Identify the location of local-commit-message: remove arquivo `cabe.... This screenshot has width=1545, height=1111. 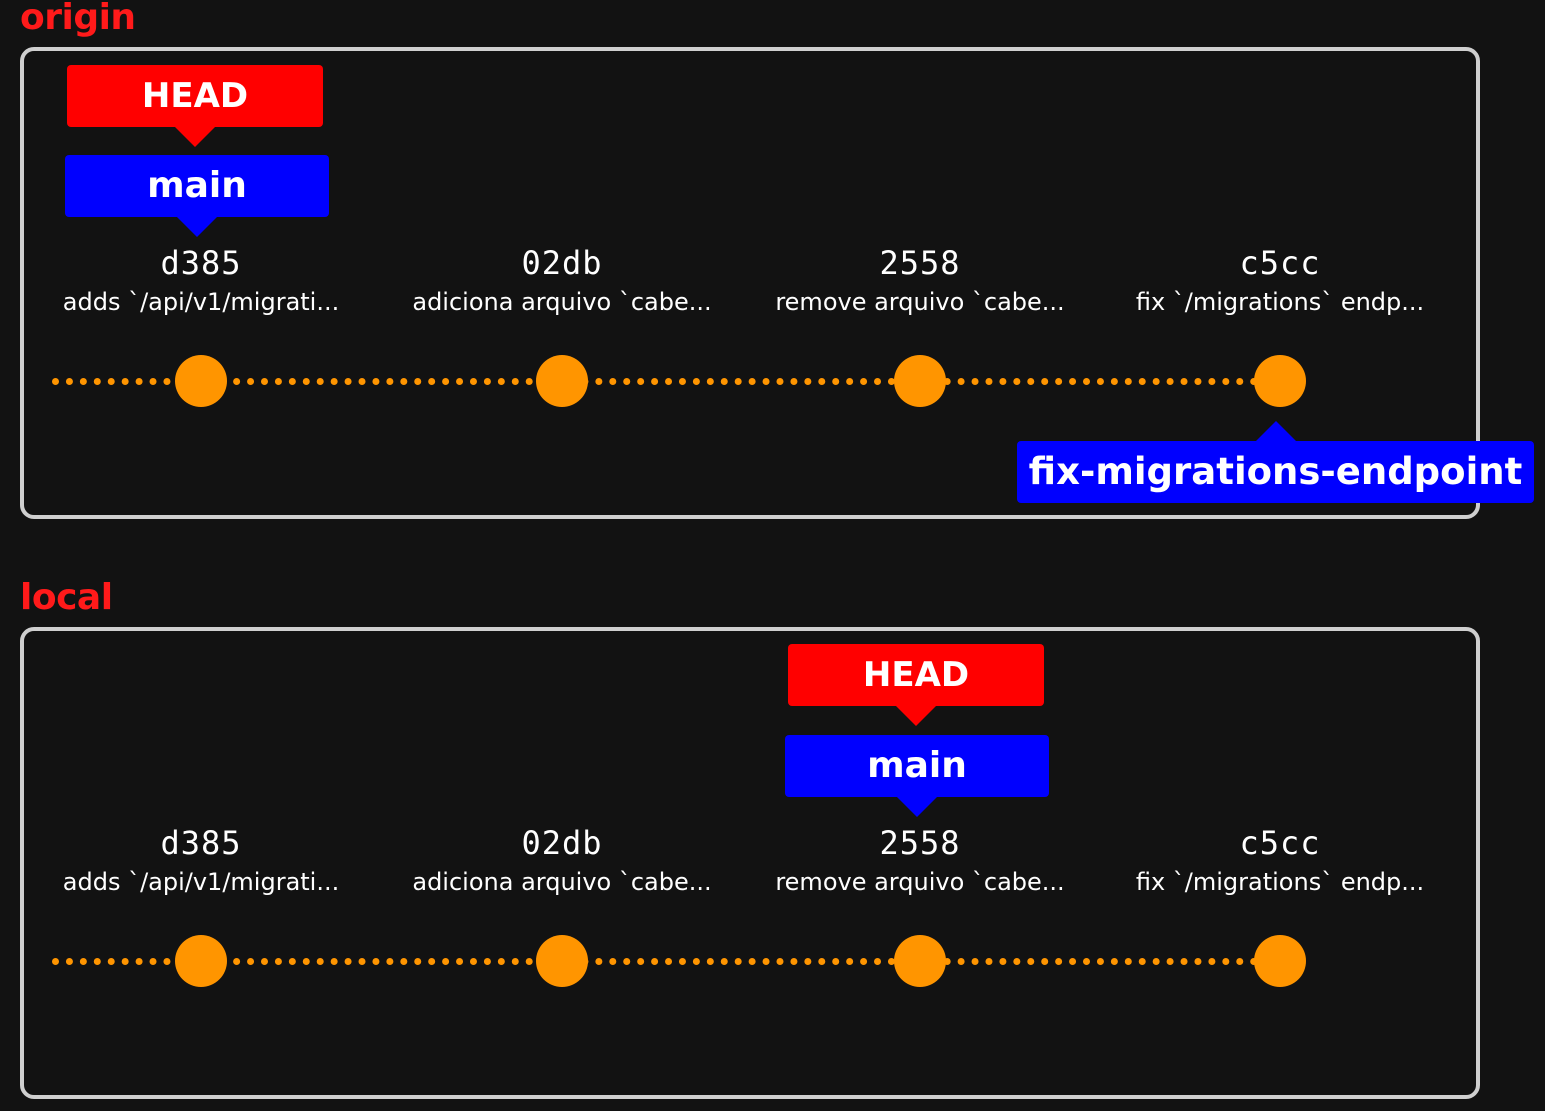
(920, 882).